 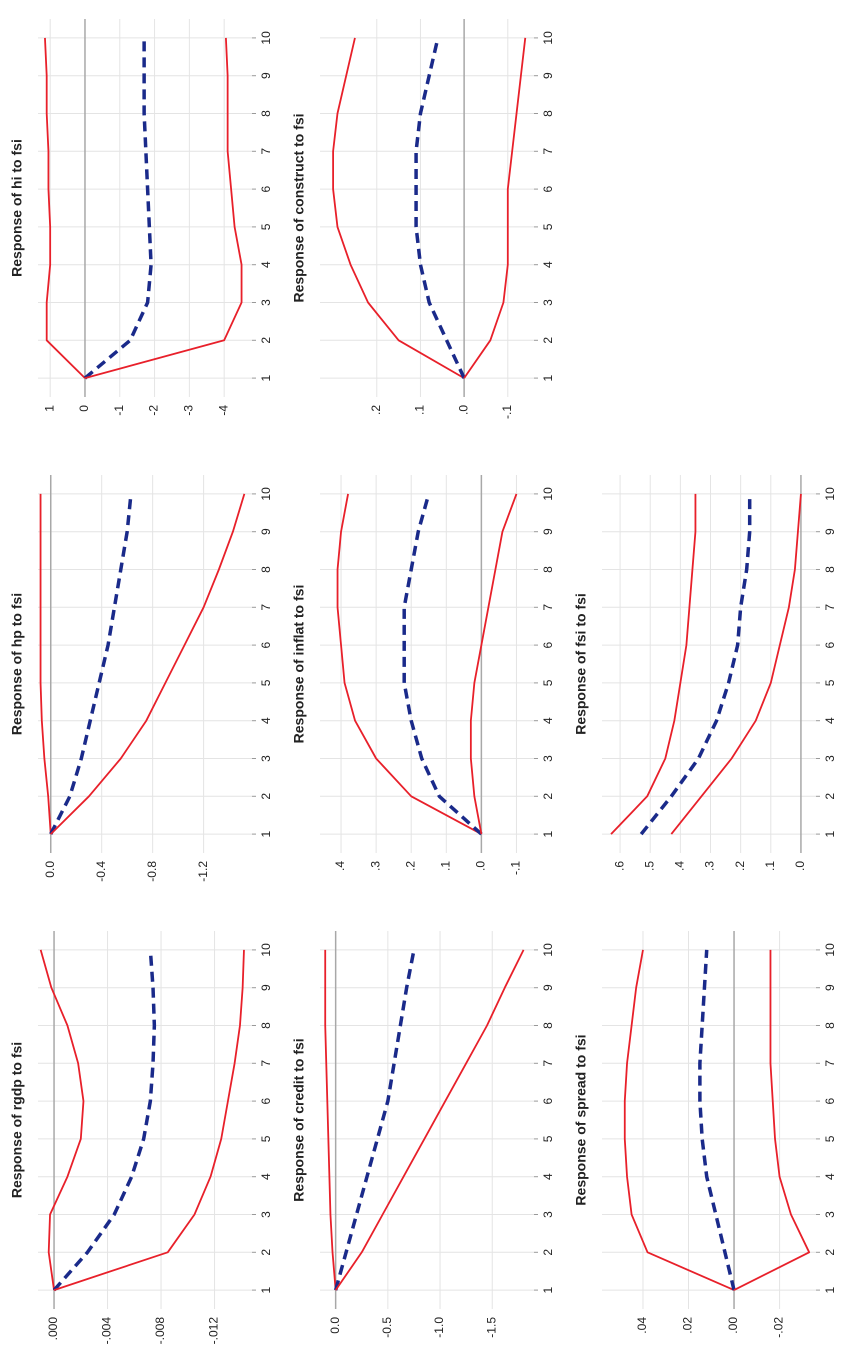 I want to click on y-tick-label: -1.5, so click(x=491, y=1327).